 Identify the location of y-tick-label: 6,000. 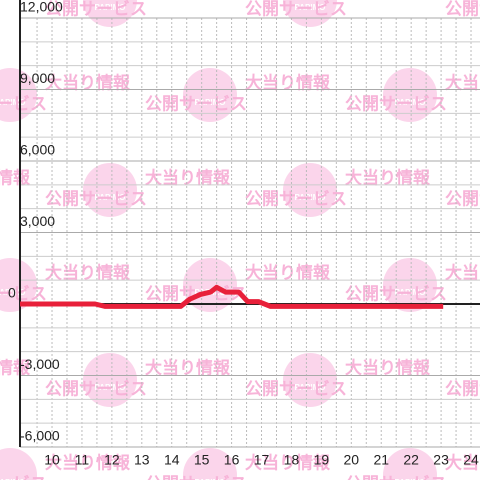
(37, 150).